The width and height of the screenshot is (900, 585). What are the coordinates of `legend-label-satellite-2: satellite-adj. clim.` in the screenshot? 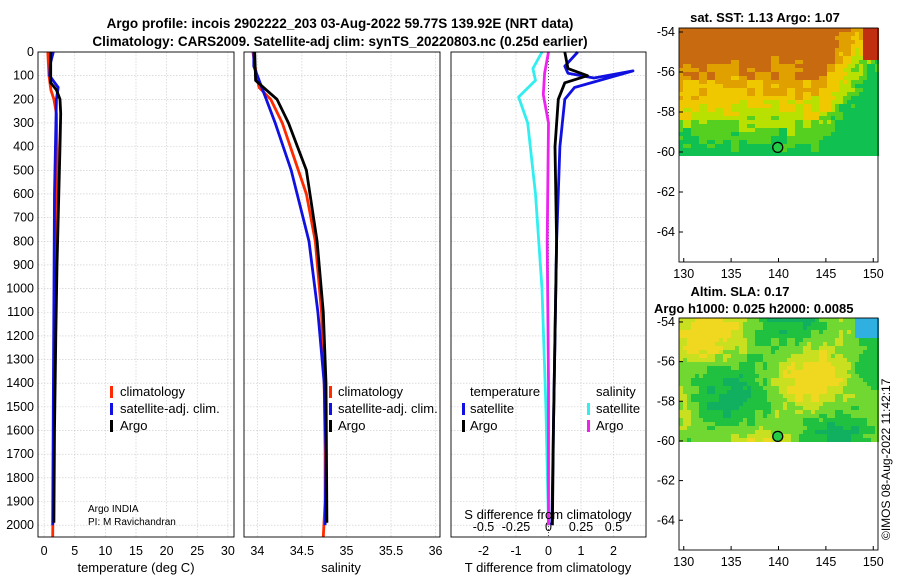 It's located at (388, 408).